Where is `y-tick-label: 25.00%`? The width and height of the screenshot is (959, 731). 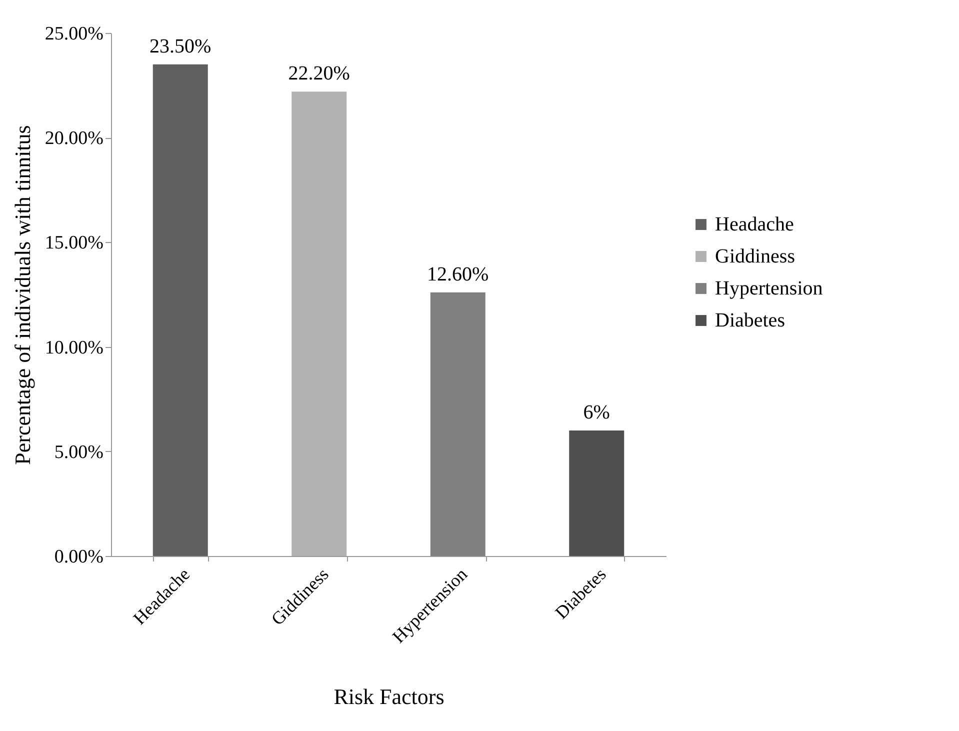 y-tick-label: 25.00% is located at coordinates (74, 34).